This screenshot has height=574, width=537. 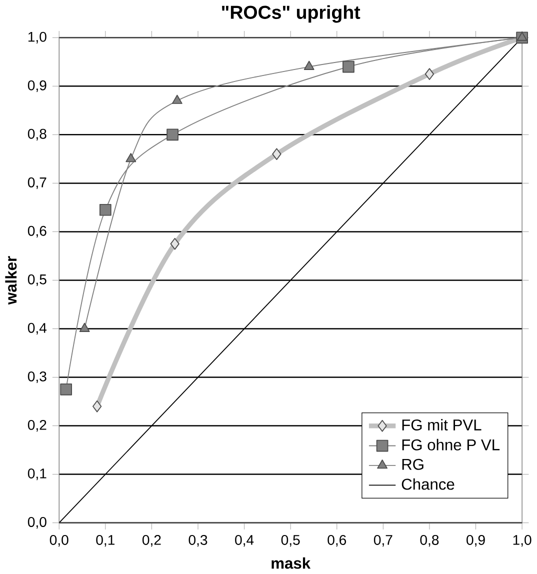 What do you see at coordinates (244, 540) in the screenshot?
I see `x-tick-label: 0,4` at bounding box center [244, 540].